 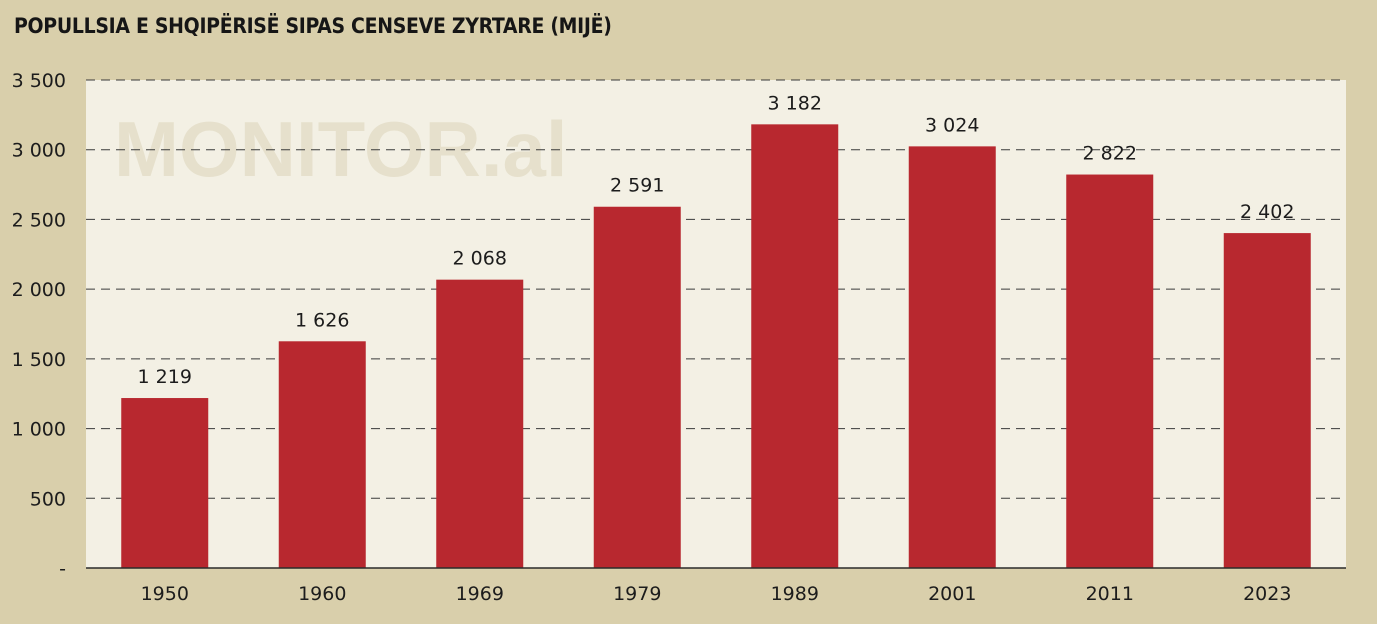 I want to click on bar-value-label: 2 591, so click(x=637, y=186).